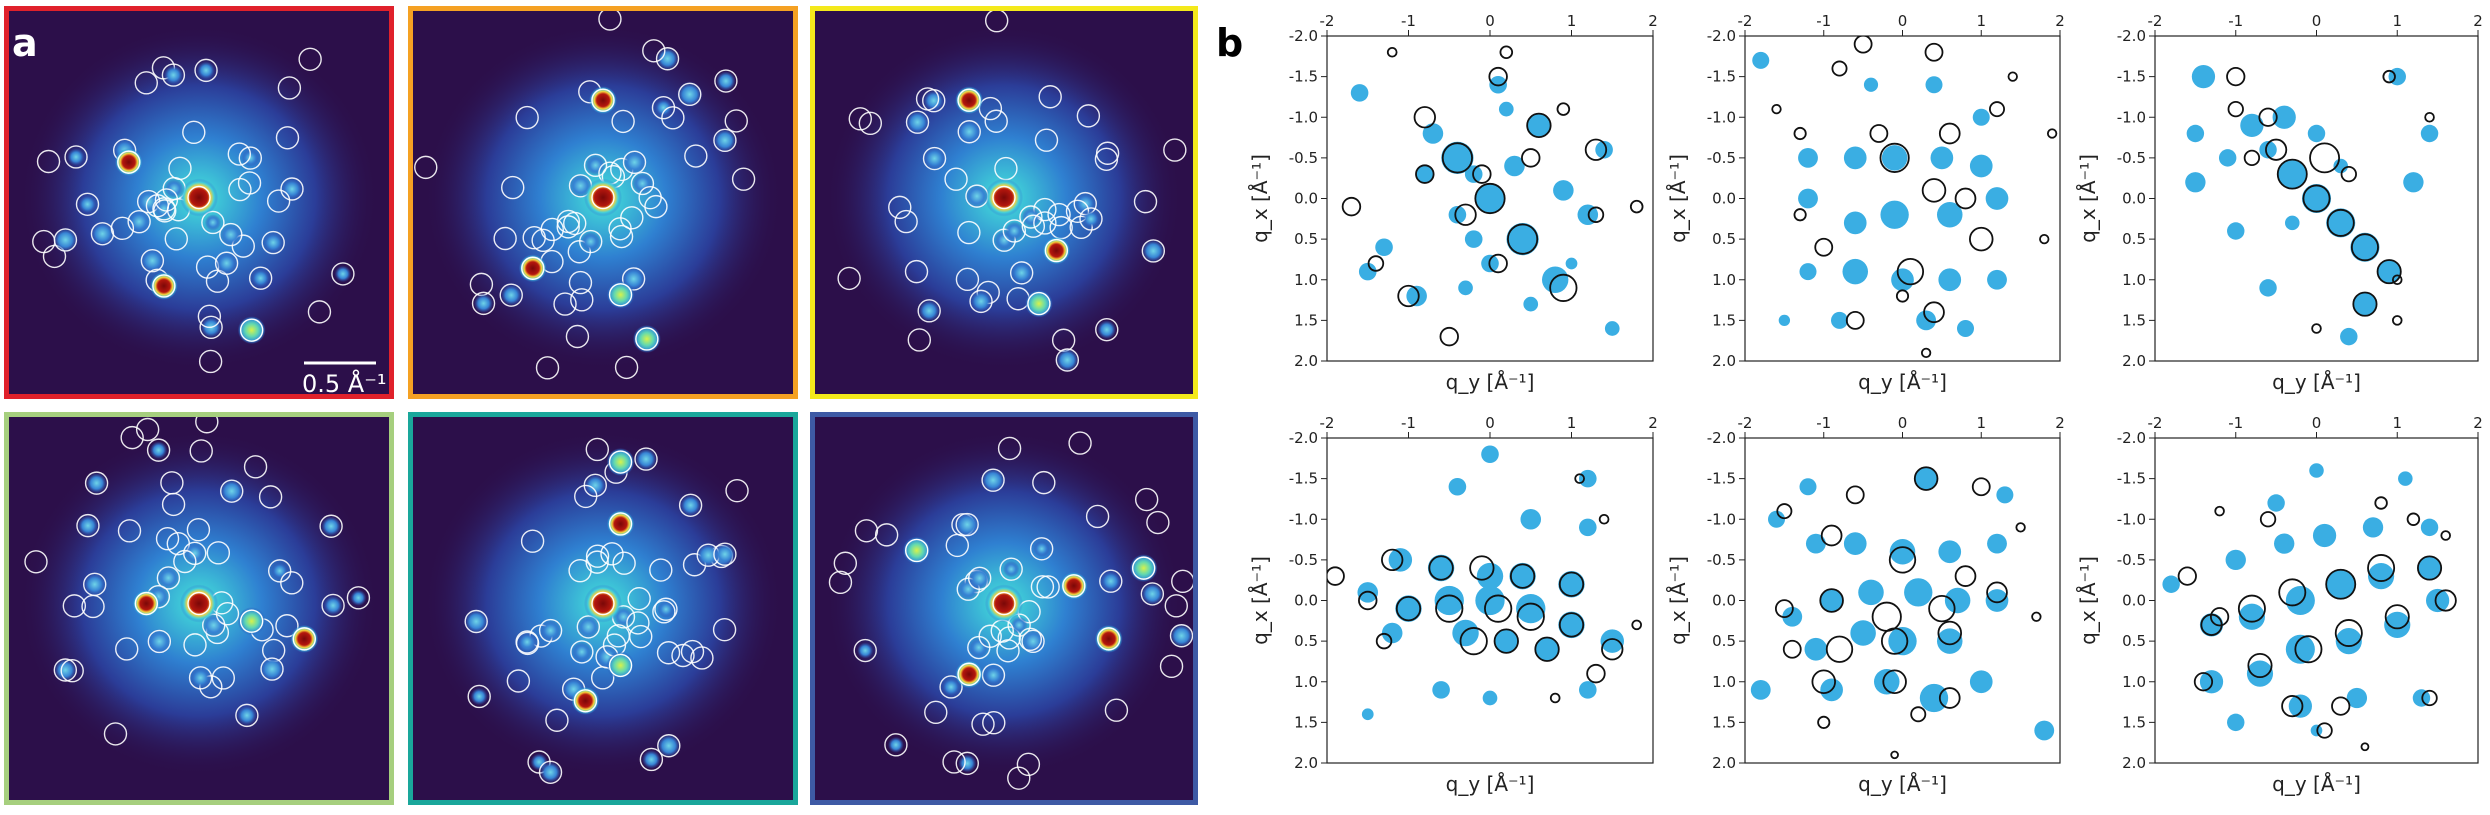 Image resolution: width=2490 pixels, height=815 pixels. Describe the element at coordinates (1004, 608) in the screenshot. I see `image-frame` at that location.